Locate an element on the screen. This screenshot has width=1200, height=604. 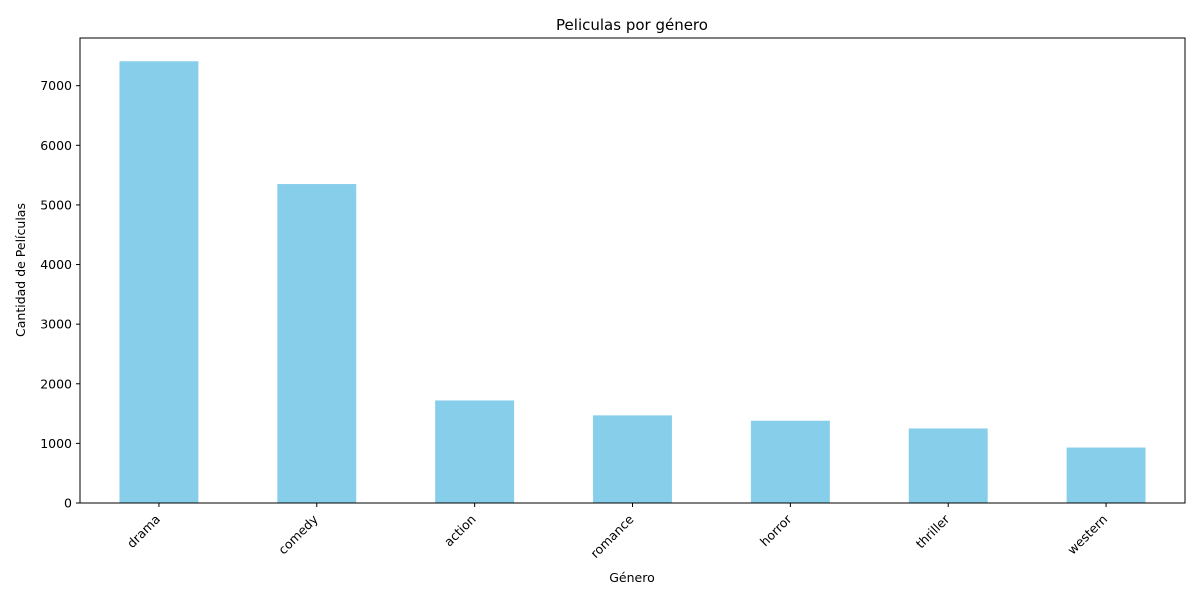
x-tick-label: action is located at coordinates (460, 531).